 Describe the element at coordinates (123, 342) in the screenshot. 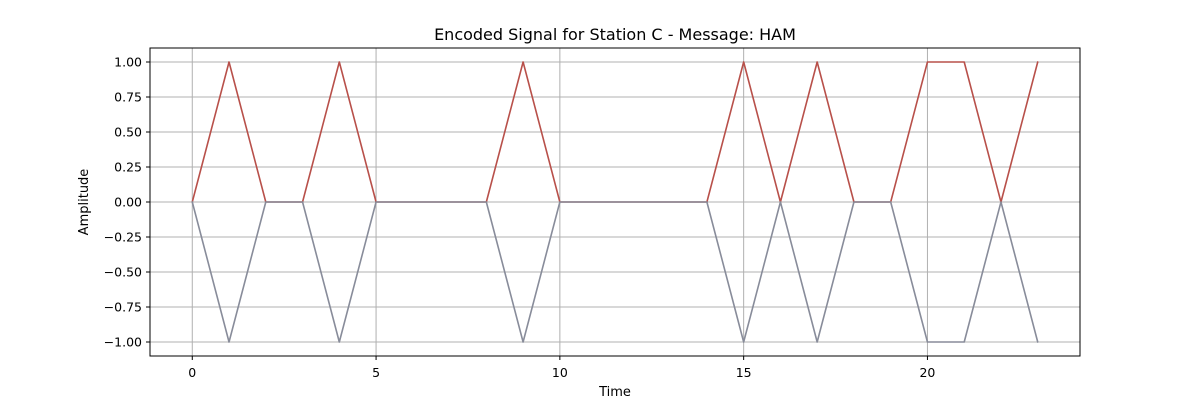

I see `y-tick-label: −1.00` at that location.